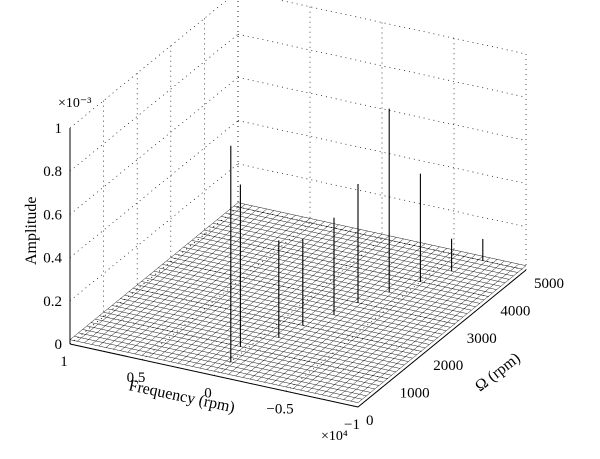 This screenshot has width=600, height=459. What do you see at coordinates (52, 302) in the screenshot?
I see `z-tick-label: 0.2` at bounding box center [52, 302].